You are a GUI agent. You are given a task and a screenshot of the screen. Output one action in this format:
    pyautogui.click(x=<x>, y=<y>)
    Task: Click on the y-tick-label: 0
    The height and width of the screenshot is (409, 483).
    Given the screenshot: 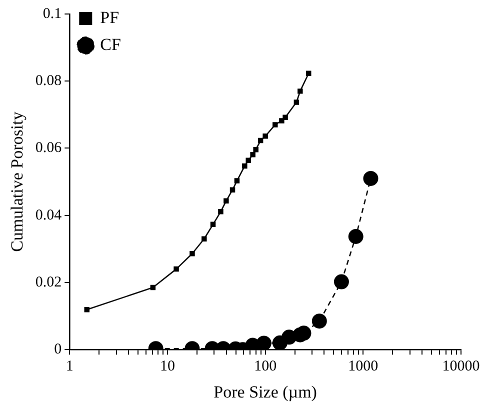 What is the action you would take?
    pyautogui.click(x=58, y=350)
    